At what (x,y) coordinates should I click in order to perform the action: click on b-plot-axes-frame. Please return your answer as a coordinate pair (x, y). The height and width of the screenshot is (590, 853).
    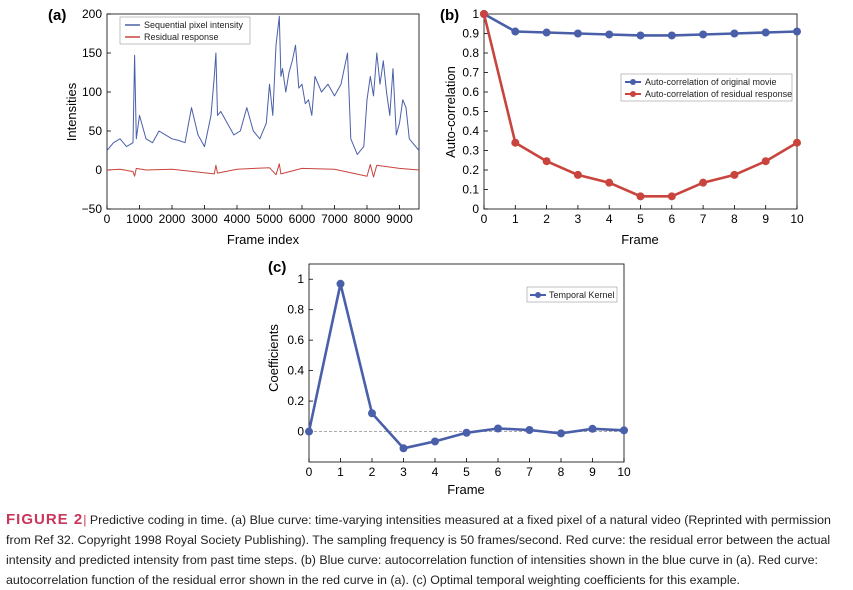
    Looking at the image, I should click on (640, 111).